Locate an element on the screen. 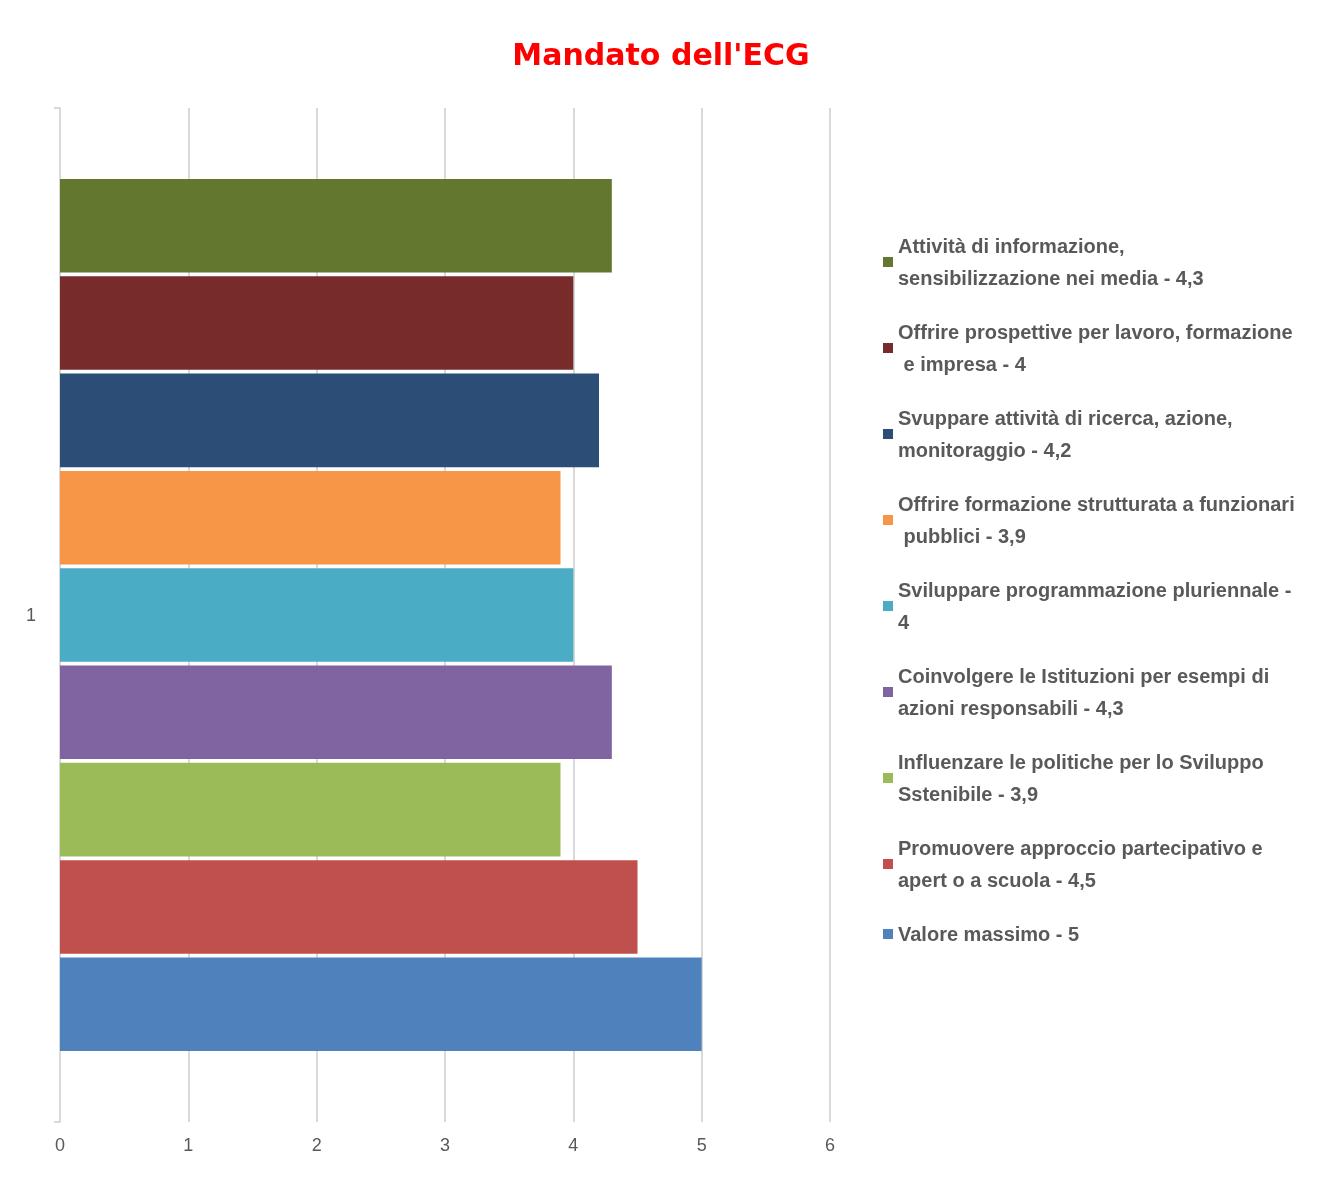  legend-label: Sviluppare programmazione pluriennale - 4 is located at coordinates (1097, 606).